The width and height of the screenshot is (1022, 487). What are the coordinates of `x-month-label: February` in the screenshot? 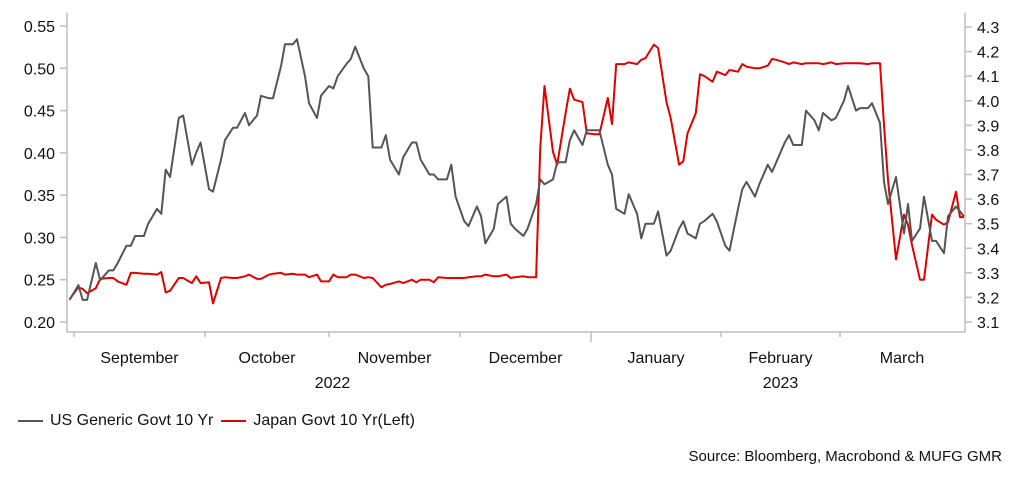 It's located at (780, 358).